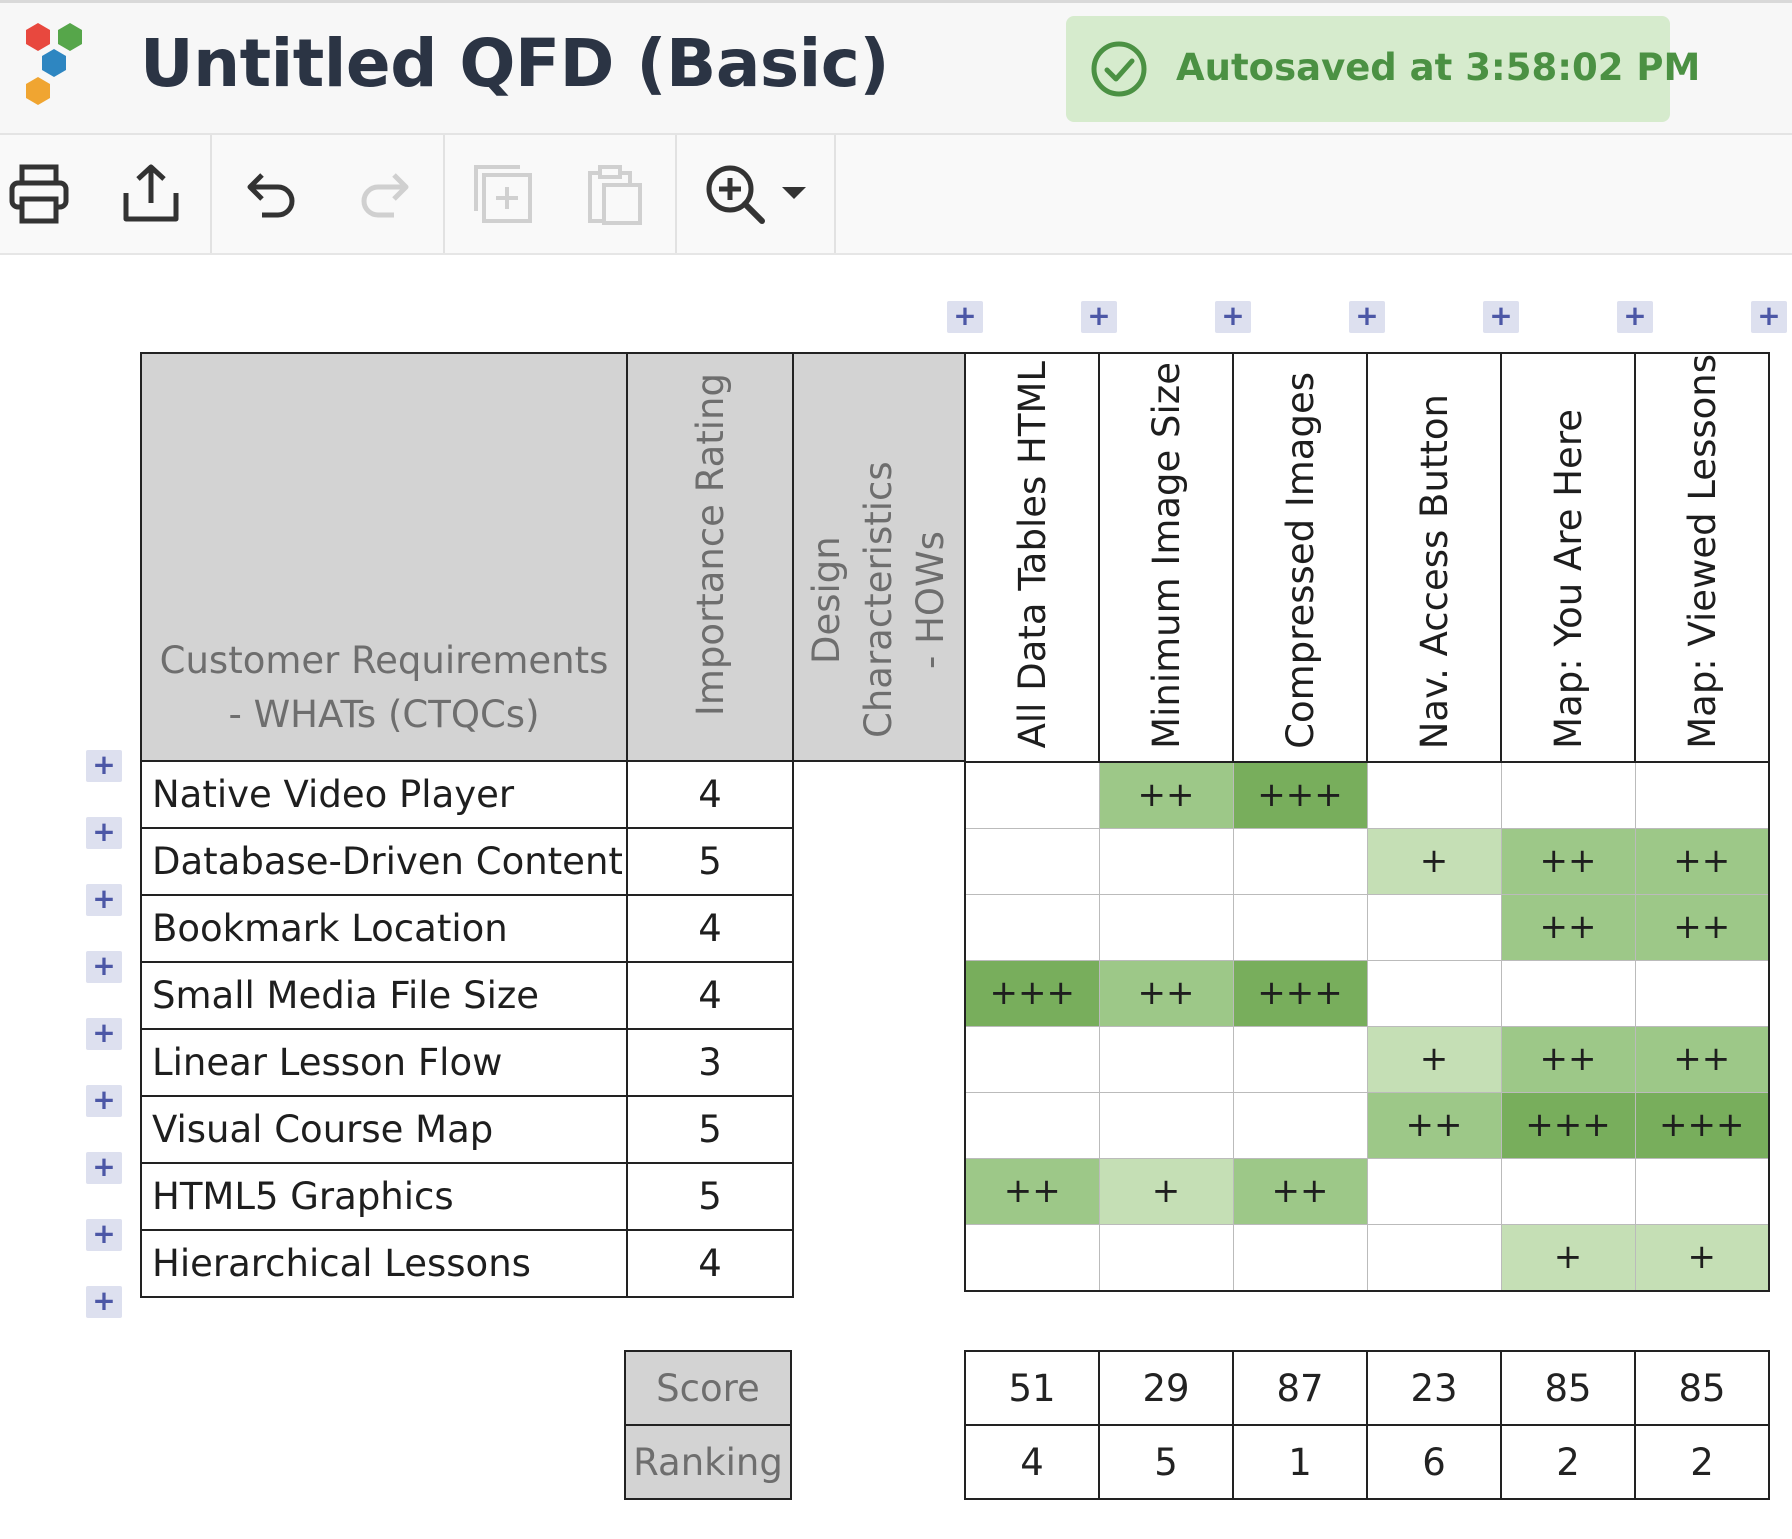 The height and width of the screenshot is (1539, 1792). Describe the element at coordinates (879, 794) in the screenshot. I see `hows-spacer` at that location.